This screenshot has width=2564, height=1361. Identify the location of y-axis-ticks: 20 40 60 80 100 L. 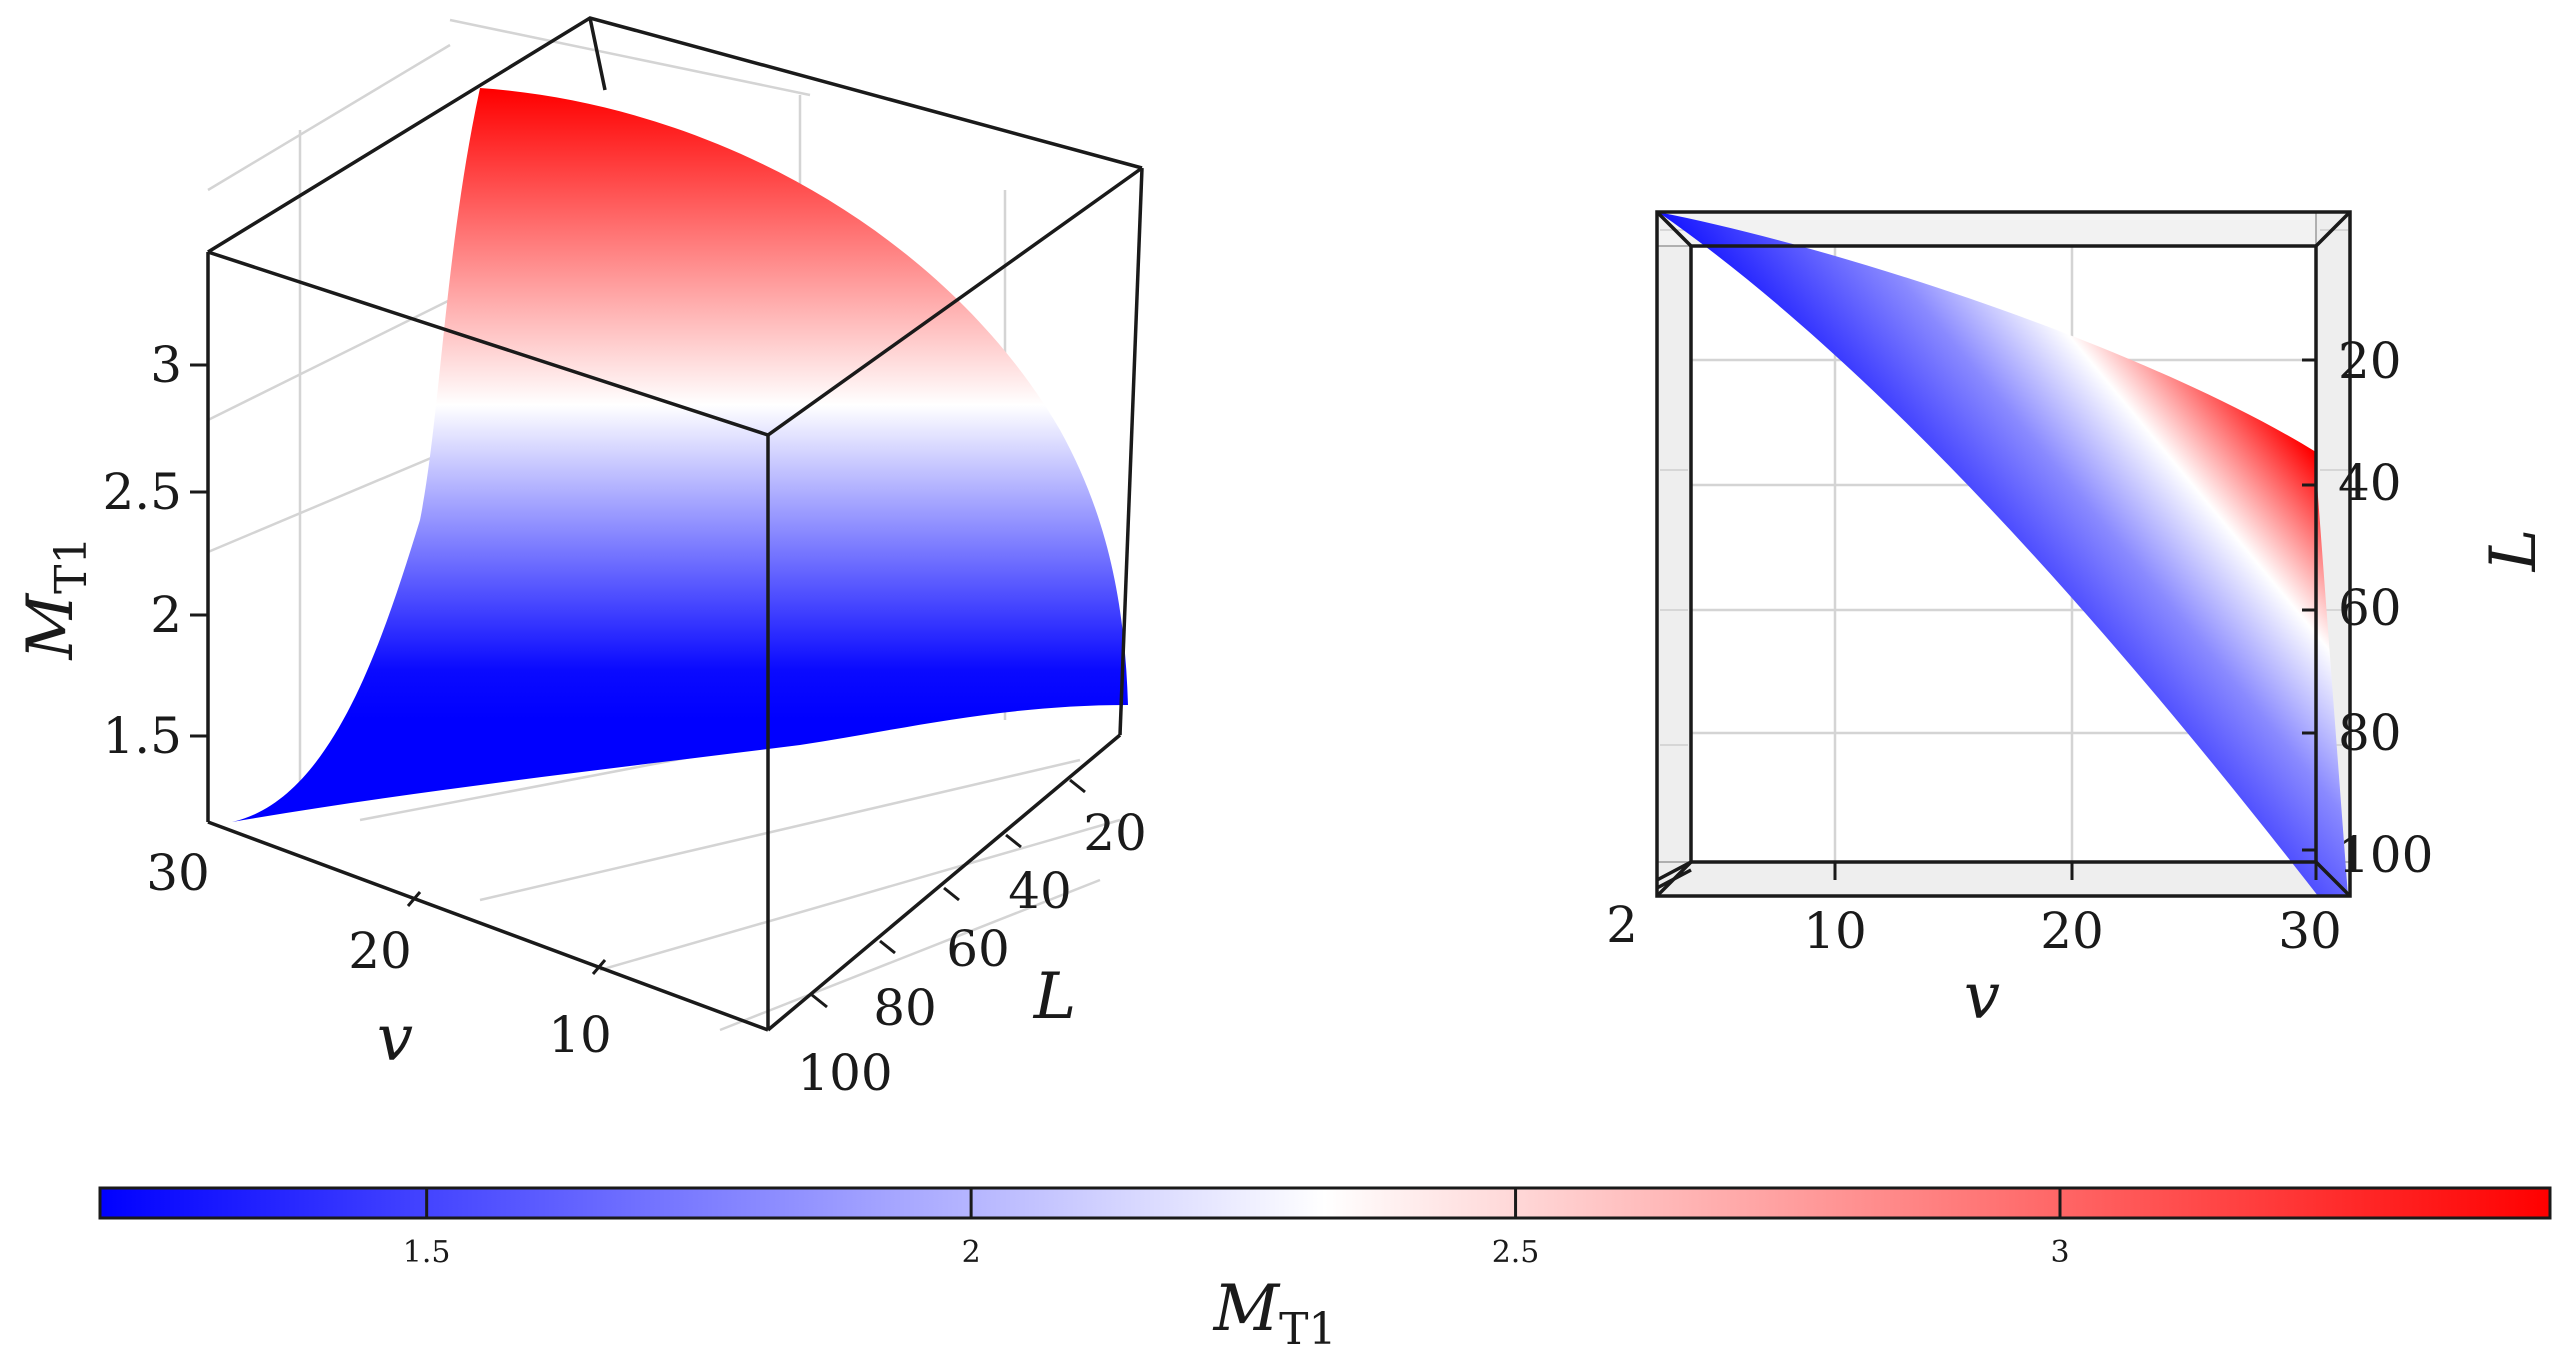
(972, 940).